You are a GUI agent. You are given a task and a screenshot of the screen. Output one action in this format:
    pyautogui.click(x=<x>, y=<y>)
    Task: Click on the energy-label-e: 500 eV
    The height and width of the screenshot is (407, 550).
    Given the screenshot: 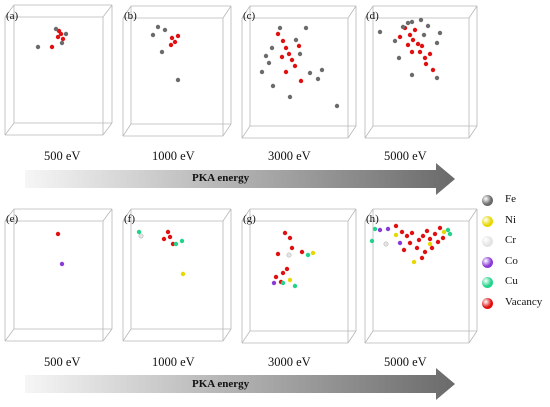 What is the action you would take?
    pyautogui.click(x=62, y=362)
    